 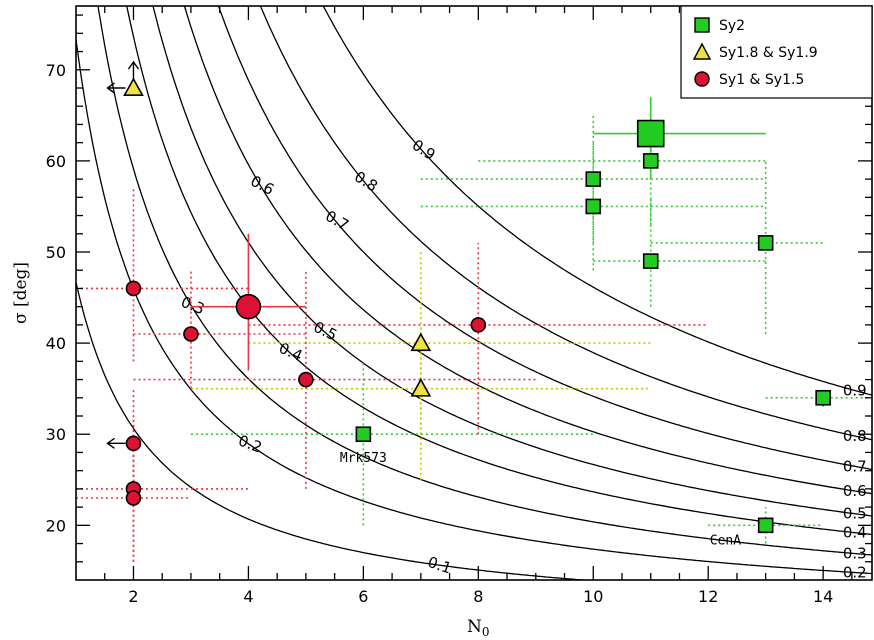 What do you see at coordinates (702, 79) in the screenshot?
I see `legend-marker-sy1` at bounding box center [702, 79].